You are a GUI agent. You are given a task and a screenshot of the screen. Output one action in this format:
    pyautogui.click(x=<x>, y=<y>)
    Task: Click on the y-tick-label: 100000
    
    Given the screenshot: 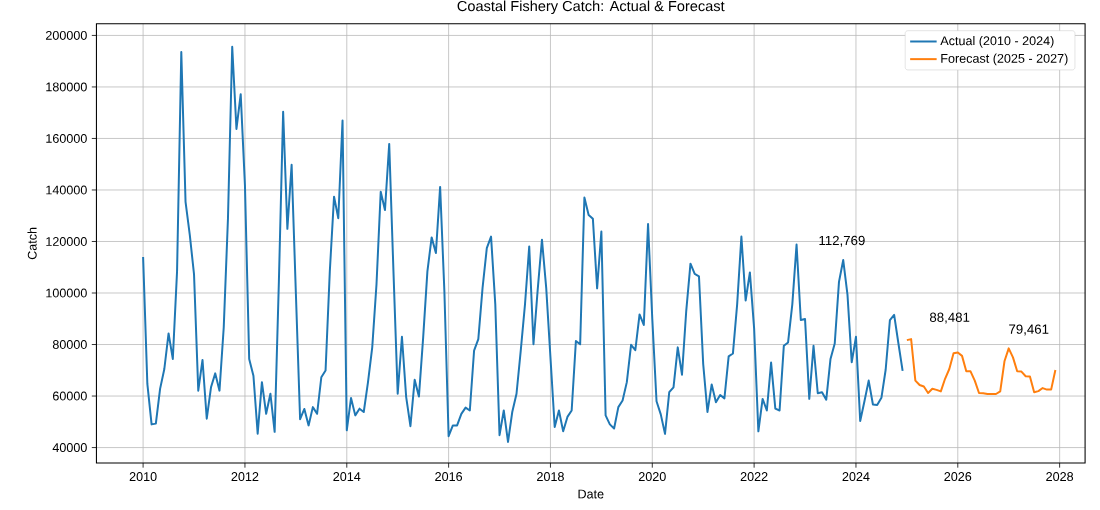 What is the action you would take?
    pyautogui.click(x=66, y=293)
    